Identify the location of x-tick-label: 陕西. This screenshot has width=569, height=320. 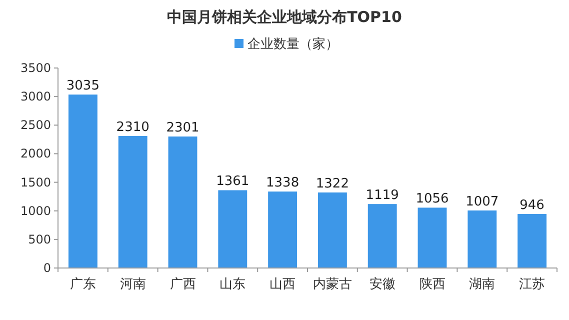
(432, 284).